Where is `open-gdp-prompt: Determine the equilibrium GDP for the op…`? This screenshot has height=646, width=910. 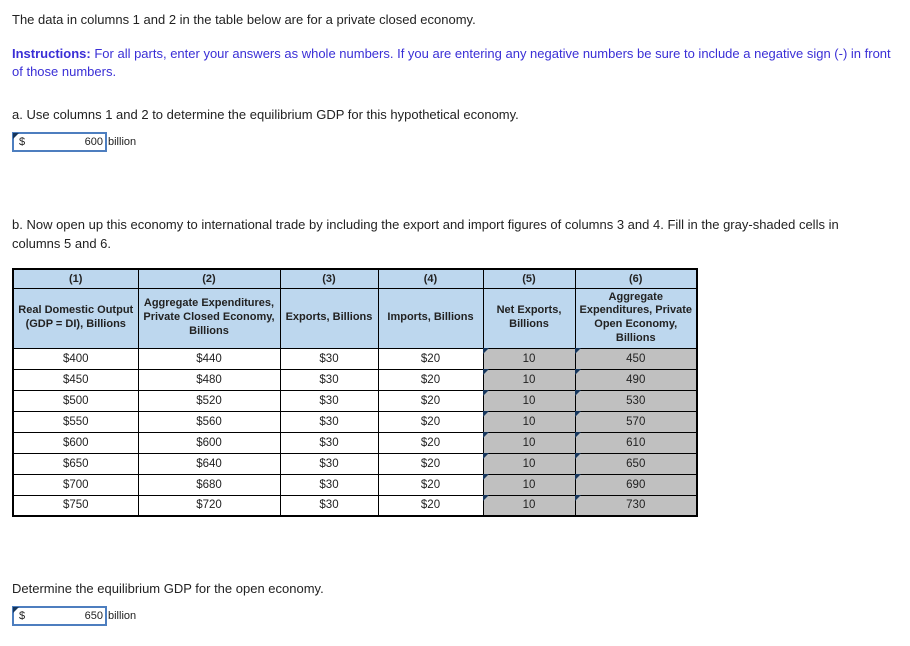 open-gdp-prompt: Determine the equilibrium GDP for the op… is located at coordinates (168, 589).